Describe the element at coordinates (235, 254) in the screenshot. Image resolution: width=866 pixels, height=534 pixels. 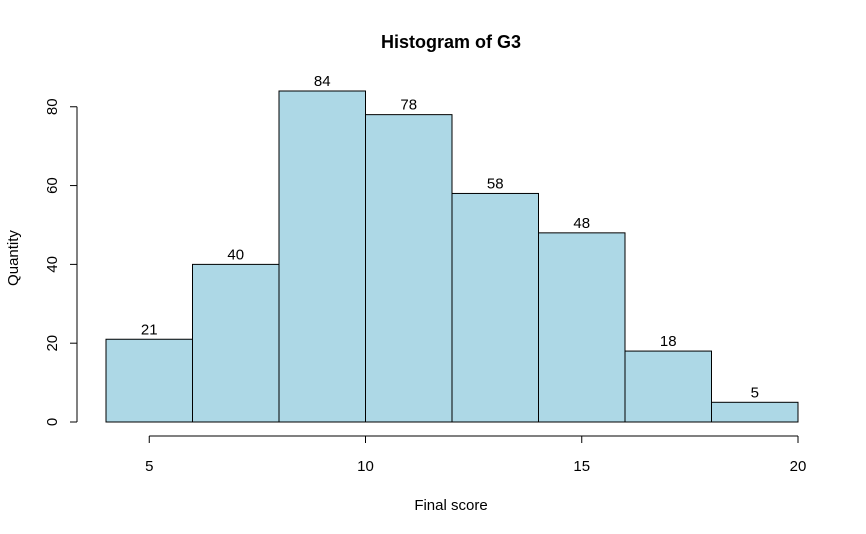
I see `bar-value-label: 40` at that location.